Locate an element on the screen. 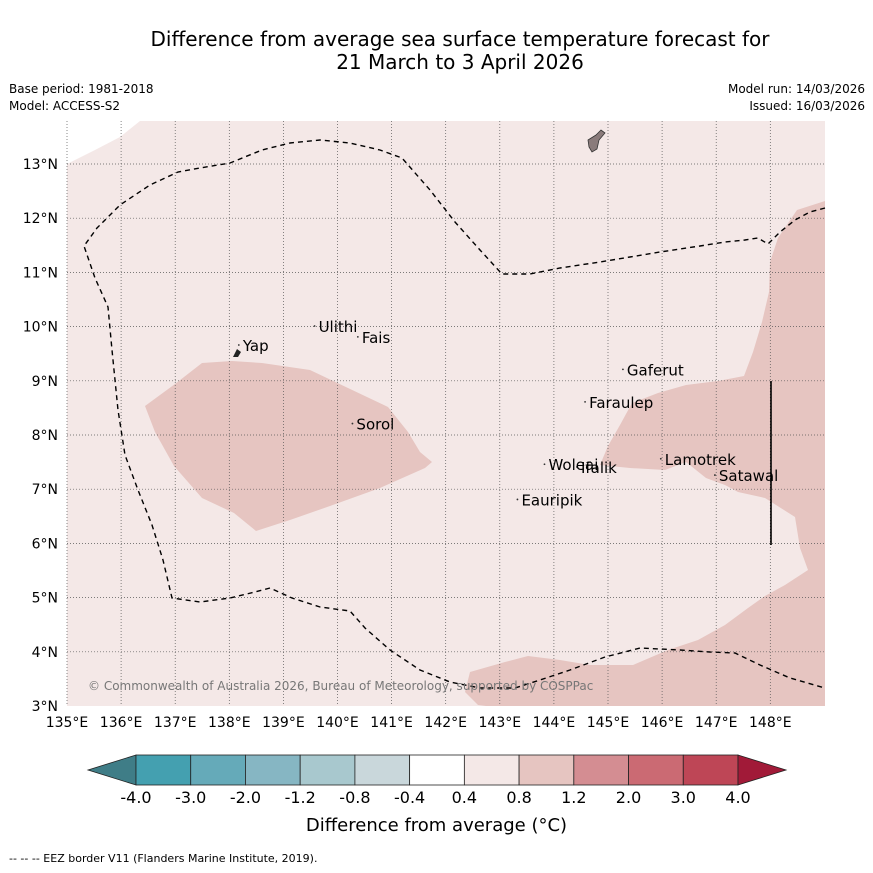 This screenshot has height=873, width=873. model-info: Base period: 1981-2018 Model: ACCESS-S2 is located at coordinates (81, 98).